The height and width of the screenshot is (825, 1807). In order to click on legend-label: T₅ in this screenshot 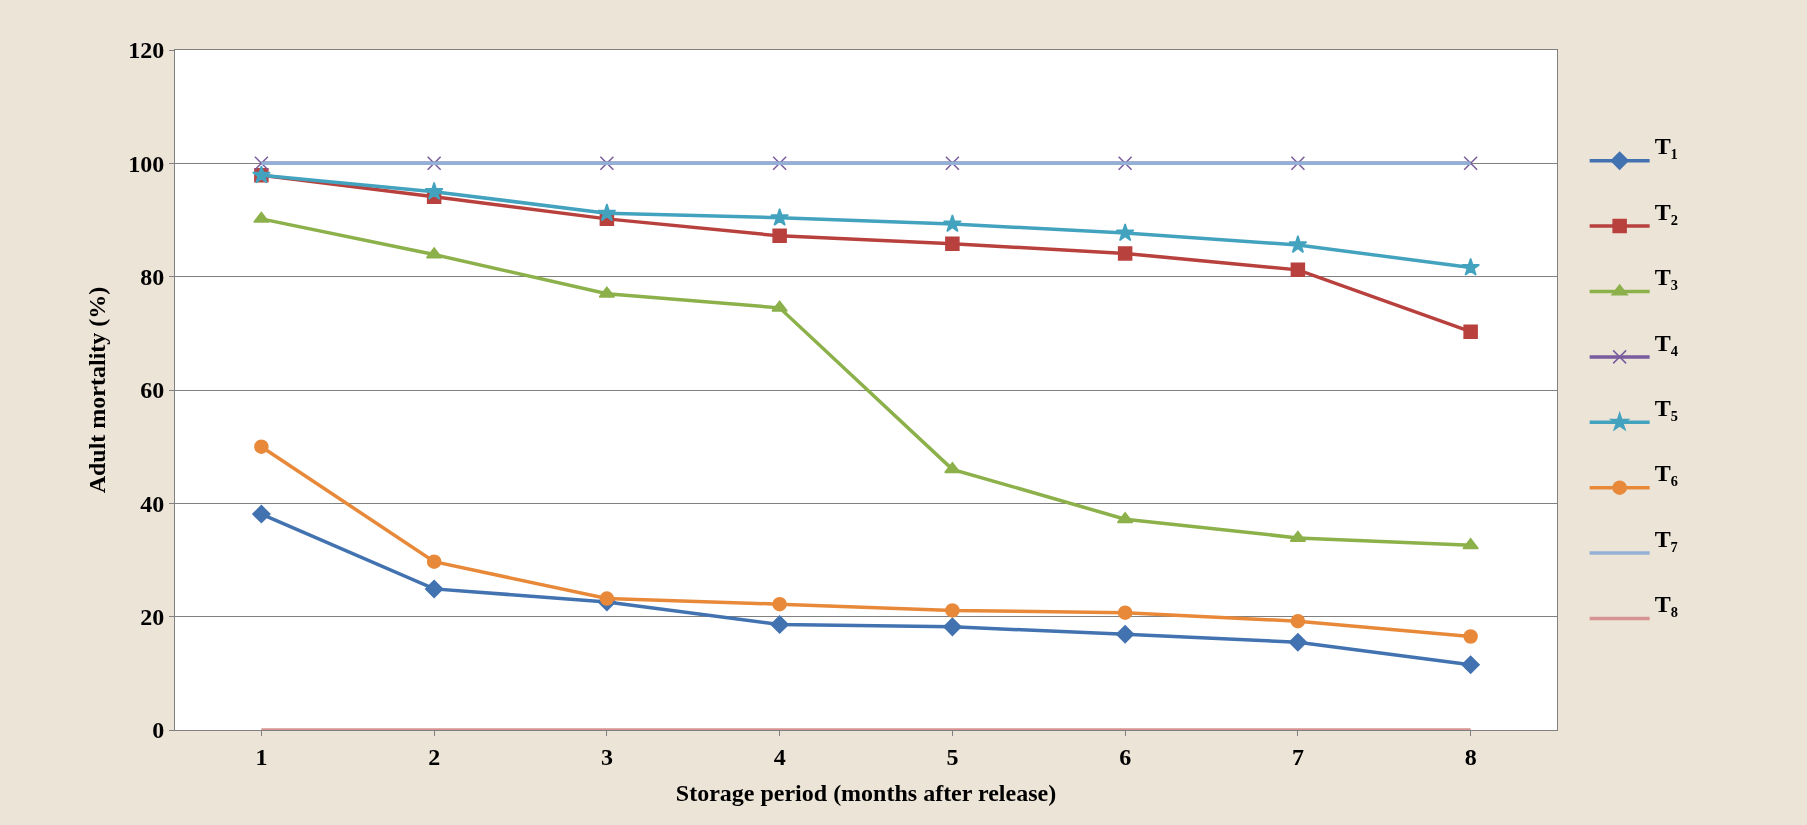, I will do `click(1666, 408)`.